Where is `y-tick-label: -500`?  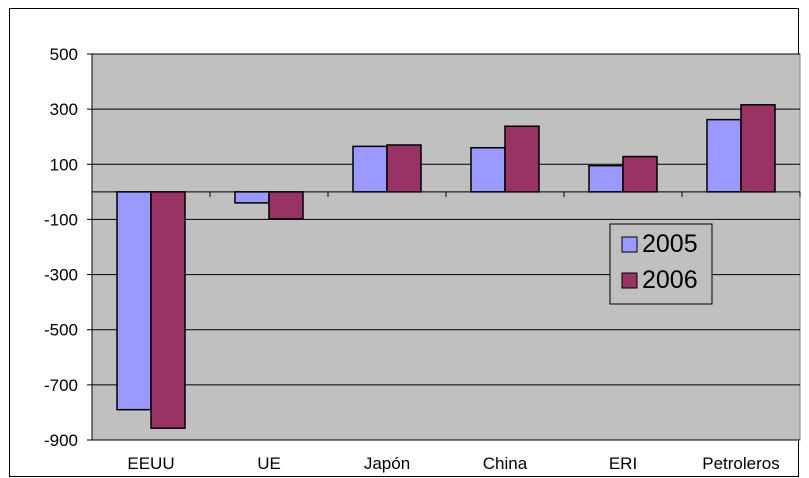 y-tick-label: -500 is located at coordinates (61, 330).